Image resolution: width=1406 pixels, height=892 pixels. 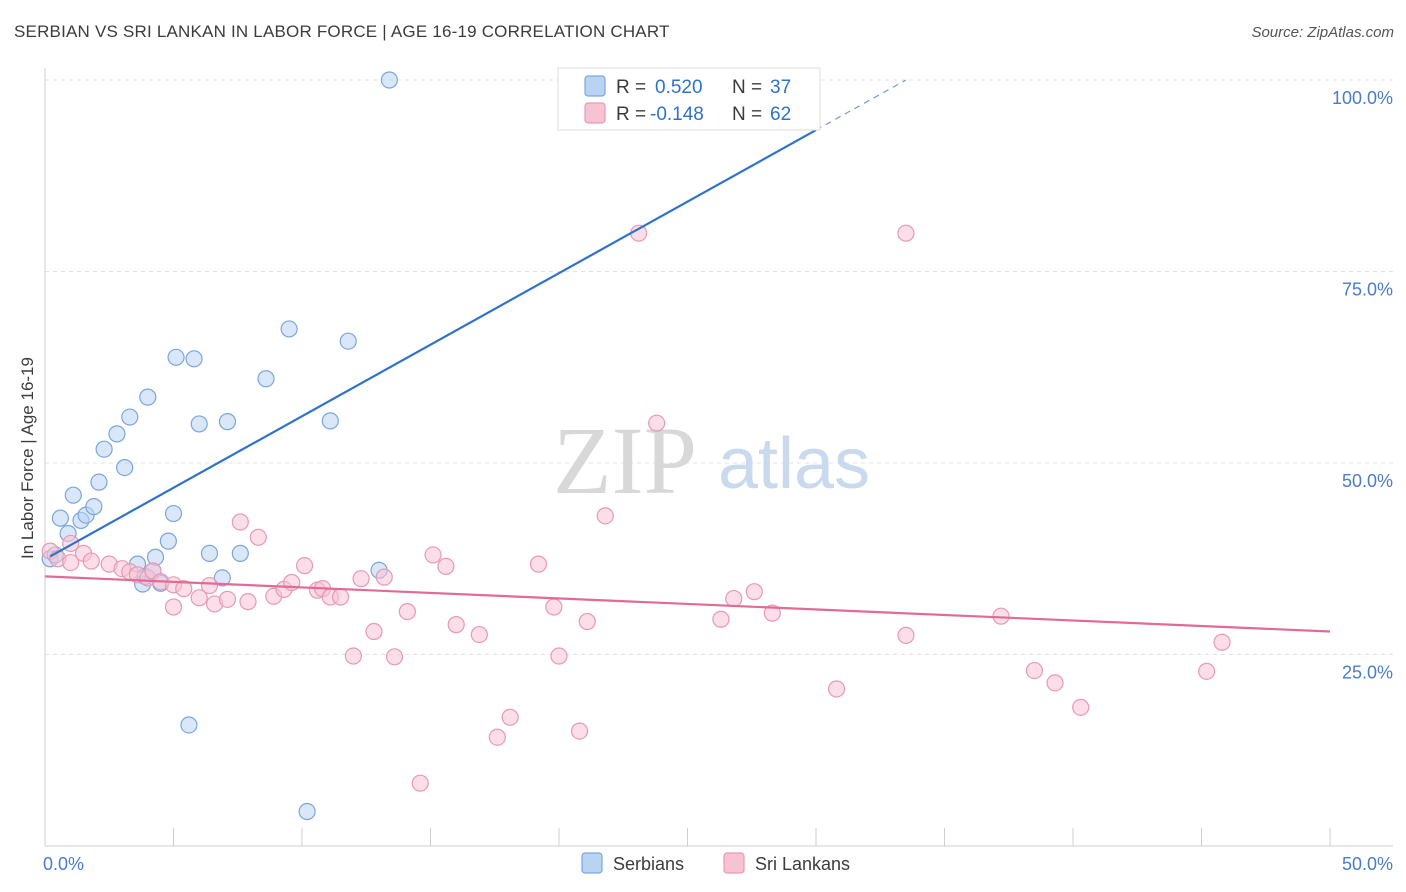 I want to click on y-axis-title: In Labor Force | Age 16-19, so click(x=27, y=458).